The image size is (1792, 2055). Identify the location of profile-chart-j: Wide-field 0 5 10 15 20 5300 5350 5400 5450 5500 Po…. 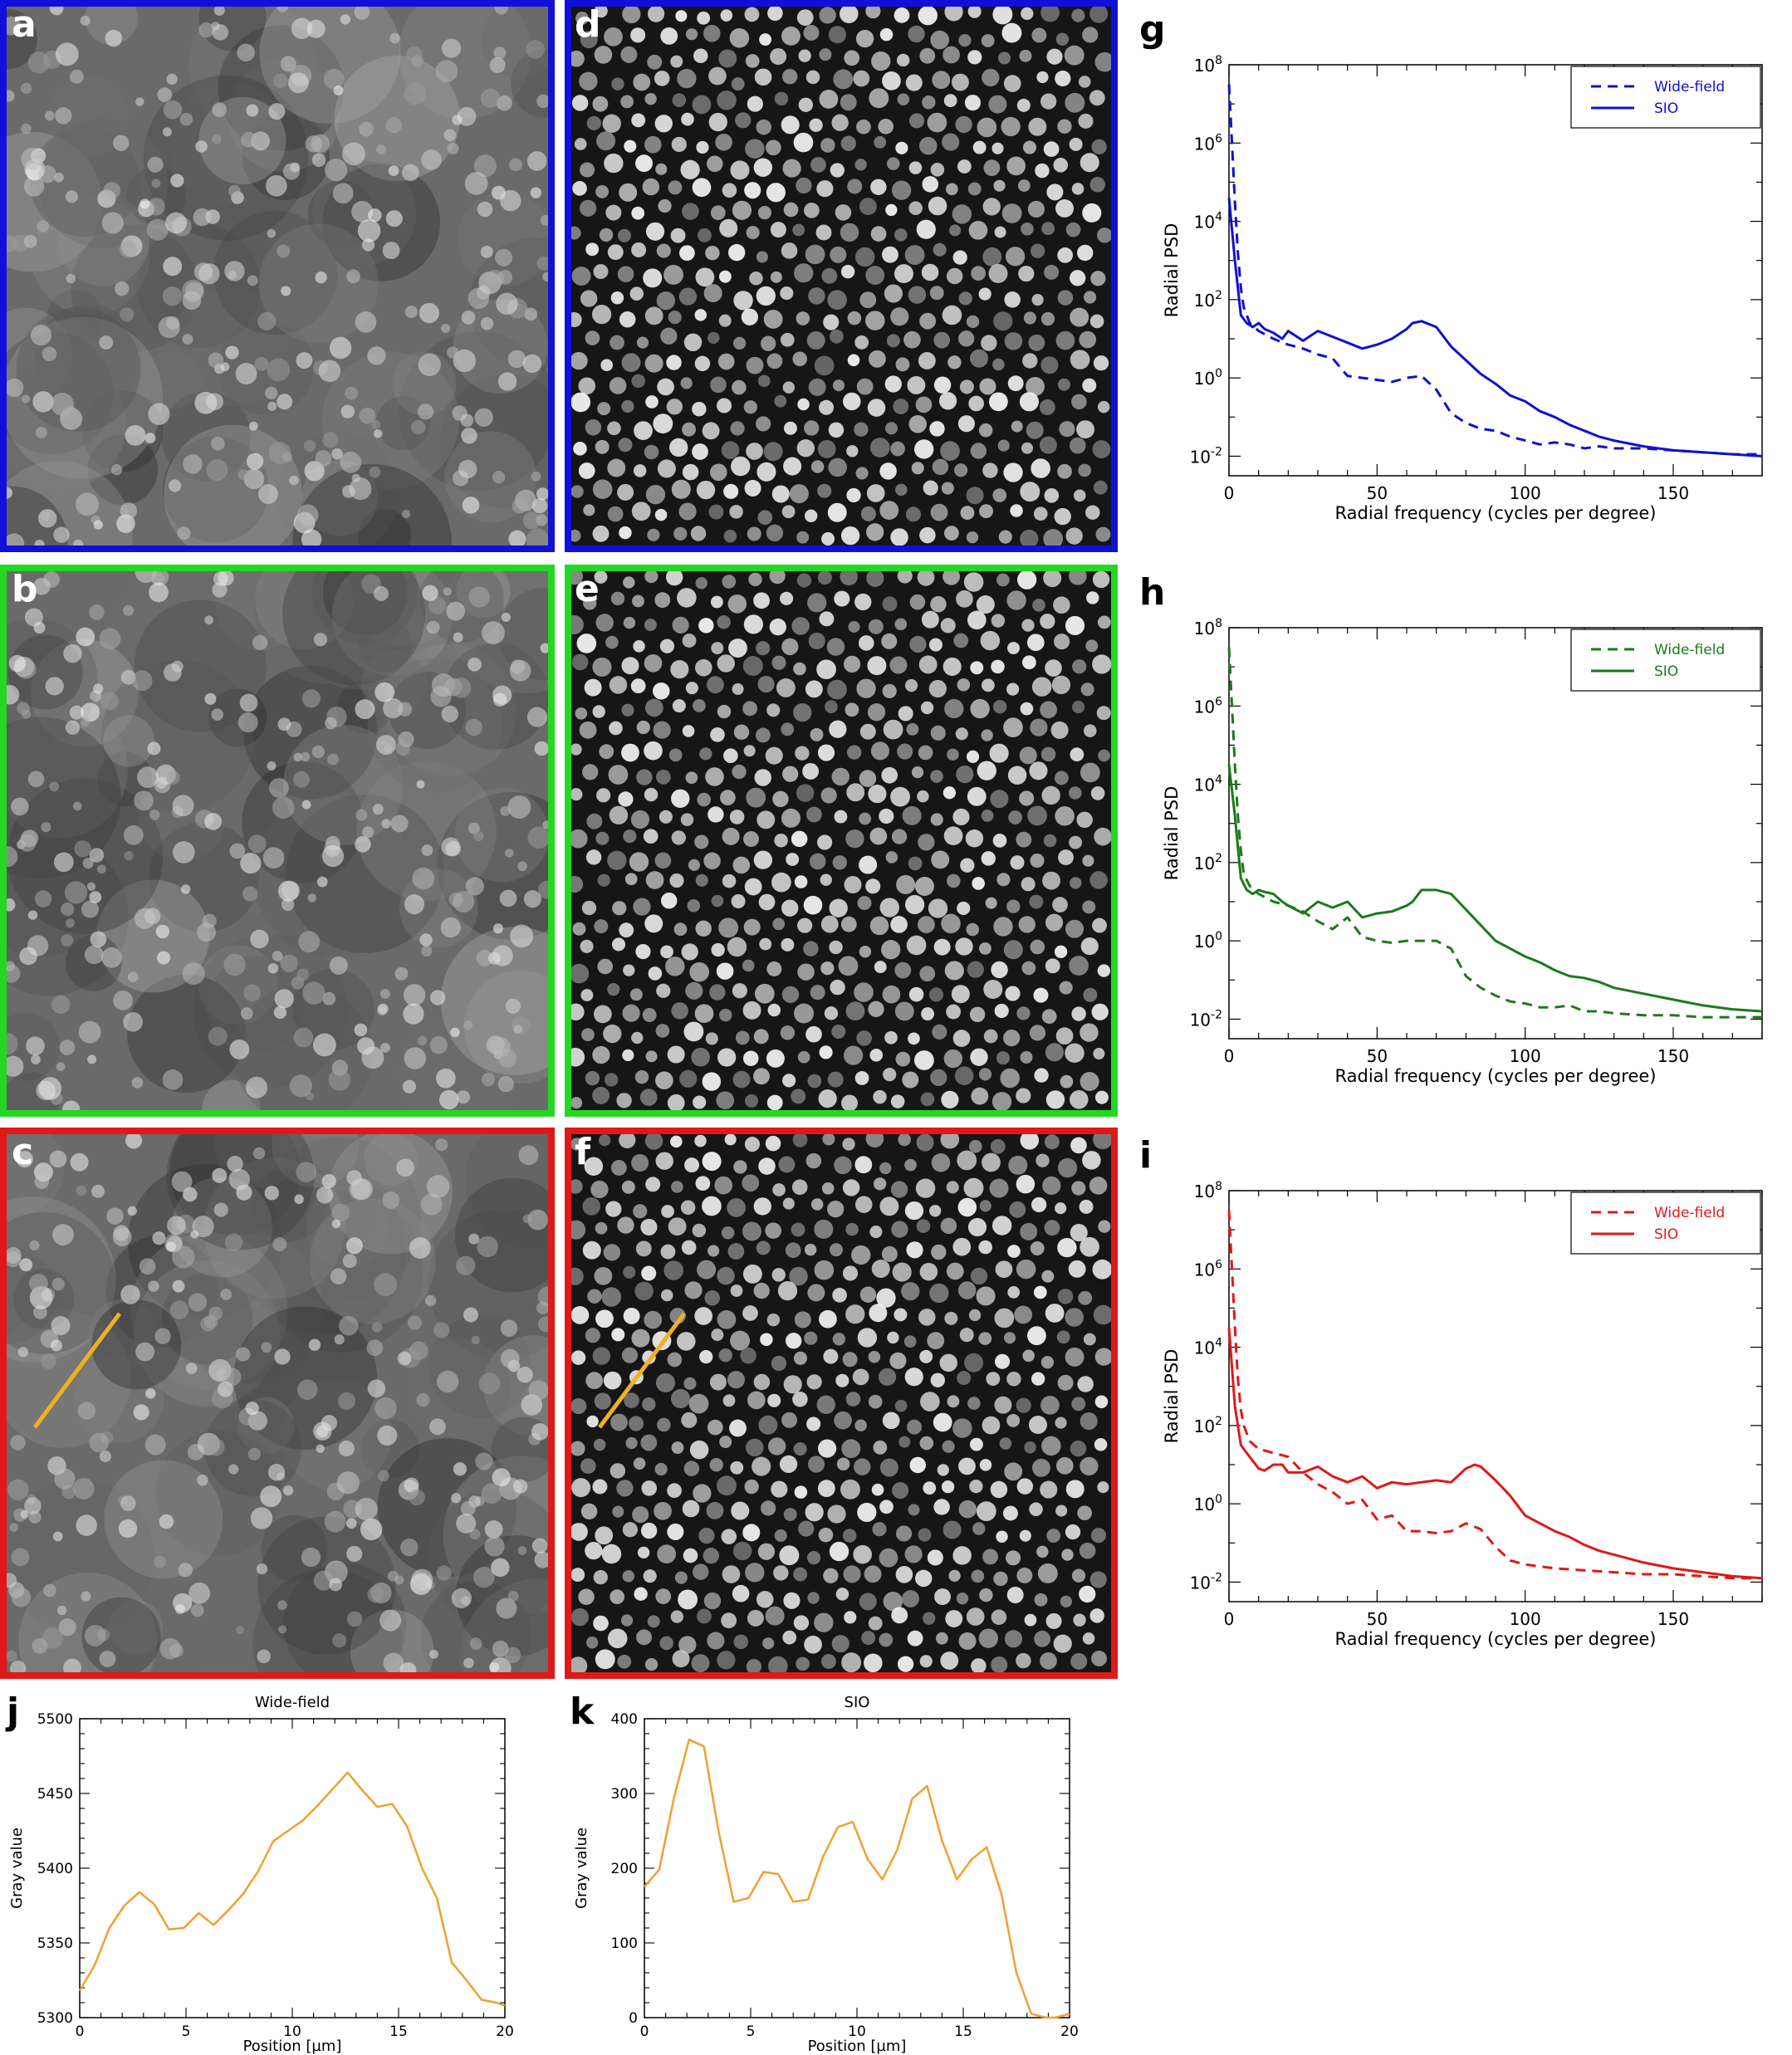
(265, 1871).